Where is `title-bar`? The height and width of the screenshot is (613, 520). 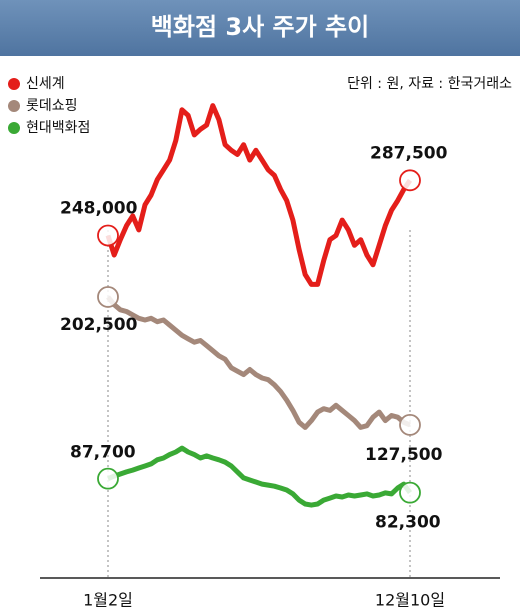 title-bar is located at coordinates (260, 28).